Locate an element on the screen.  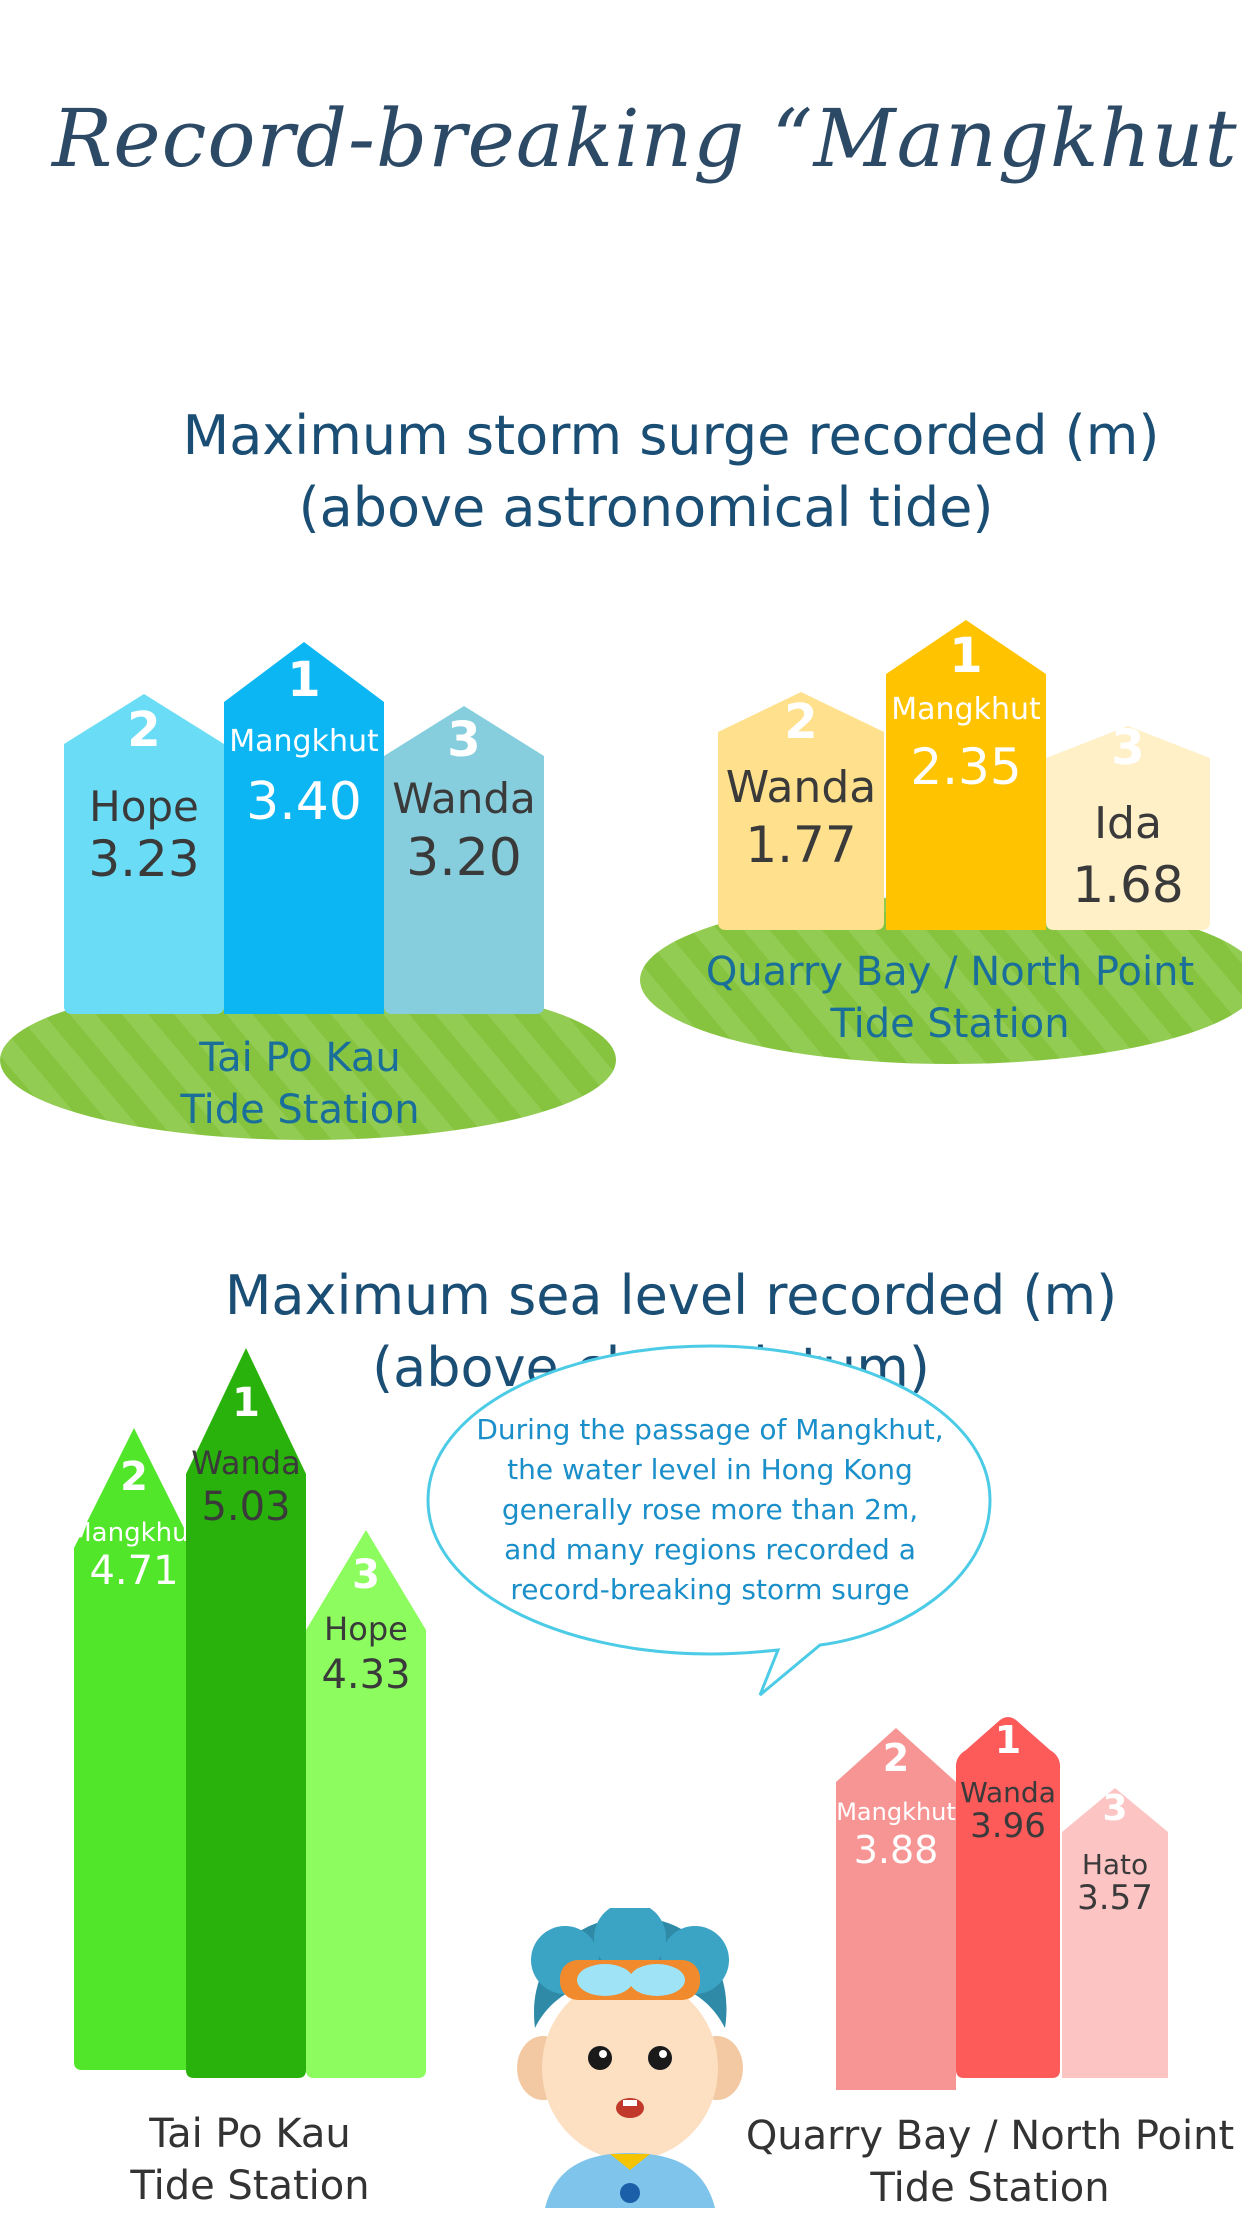
surge-qb-bar-mangkhut: 1 Mangkhut 2.35 is located at coordinates (966, 775).